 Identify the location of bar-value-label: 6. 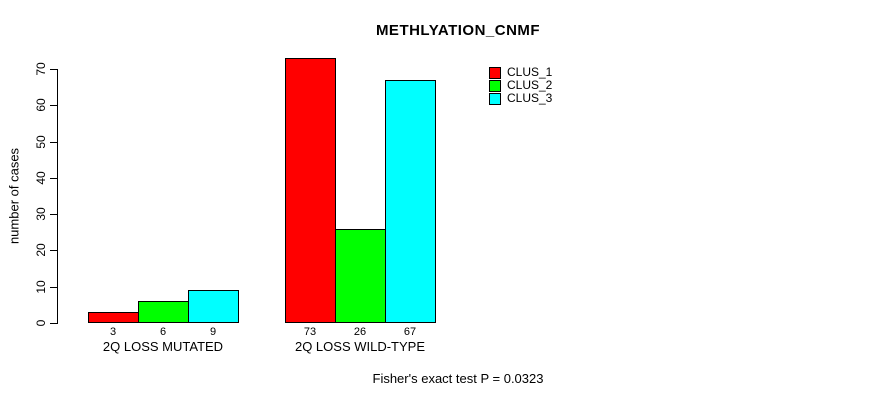
(163, 332).